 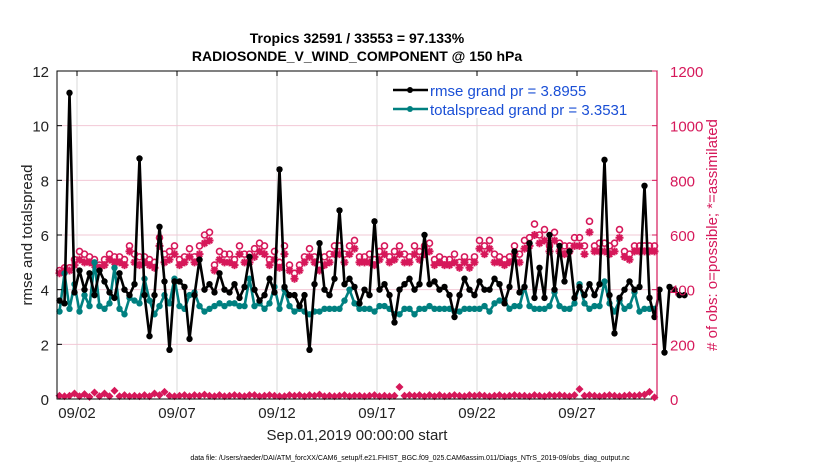 I want to click on right-y-tick-label: 0, so click(x=674, y=400).